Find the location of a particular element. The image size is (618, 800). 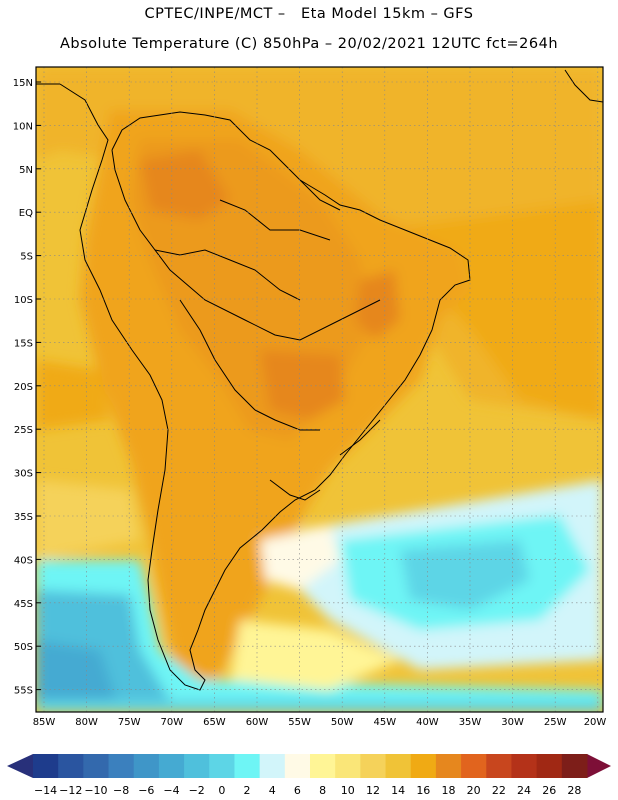

lat-label: 55S is located at coordinates (23, 691).